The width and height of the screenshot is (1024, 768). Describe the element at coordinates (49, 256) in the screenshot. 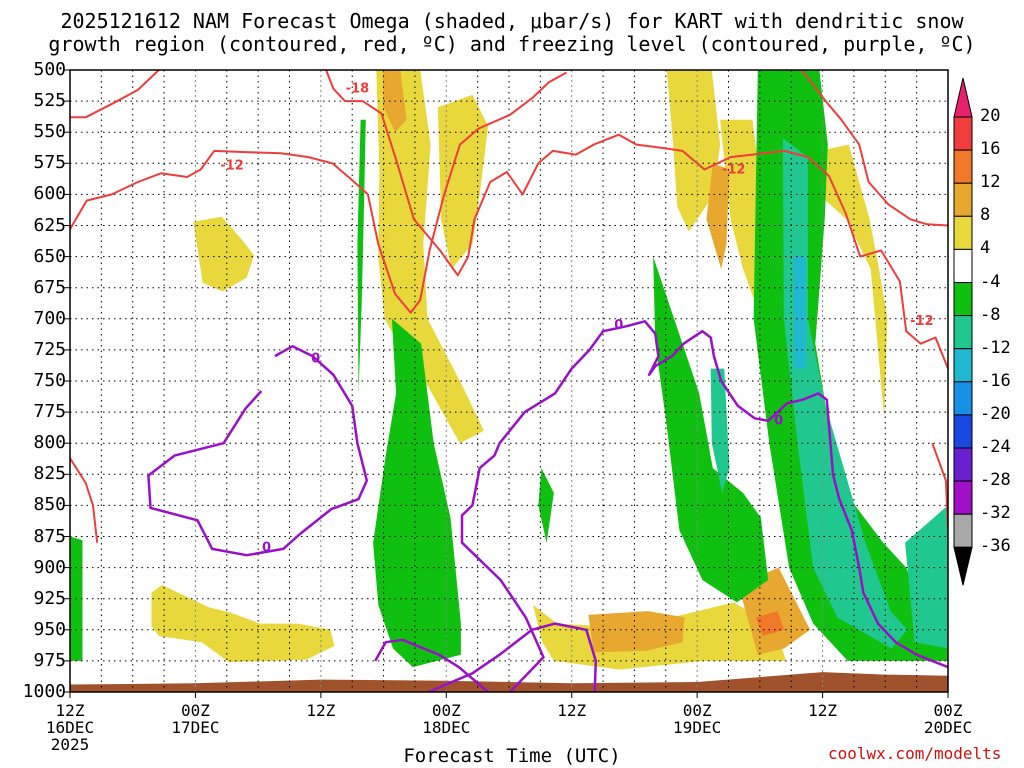

I see `y-tick-label: 650` at that location.